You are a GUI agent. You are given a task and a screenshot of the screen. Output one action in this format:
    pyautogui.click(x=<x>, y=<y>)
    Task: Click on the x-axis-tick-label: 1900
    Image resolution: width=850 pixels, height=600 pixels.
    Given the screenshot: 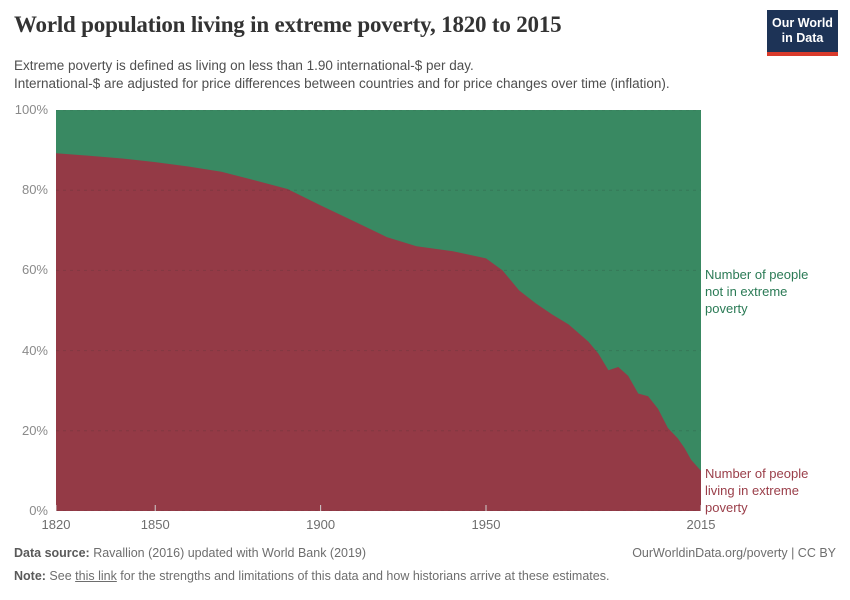 What is the action you would take?
    pyautogui.click(x=321, y=524)
    